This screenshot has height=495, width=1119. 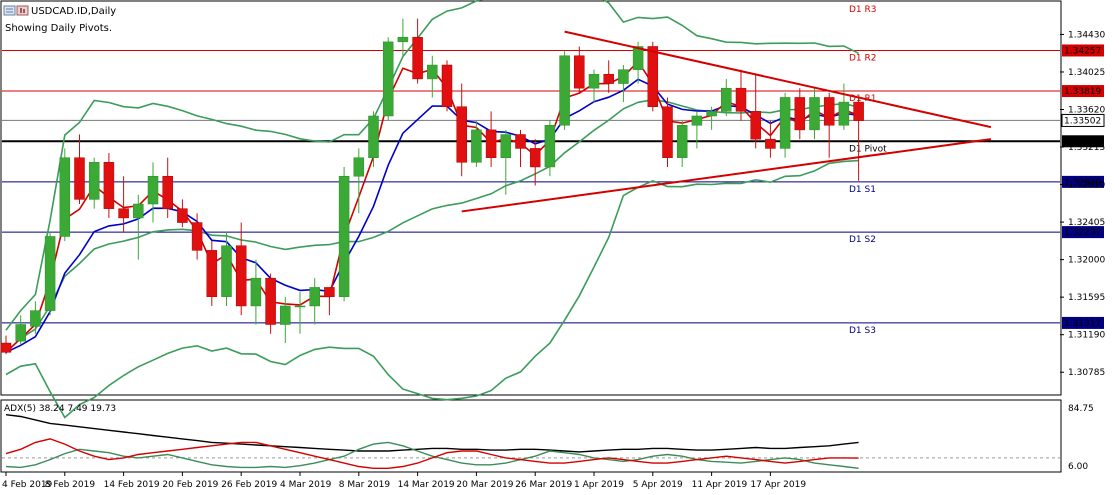 I want to click on time-tick-label: 20 Mar 2019, so click(x=484, y=485).